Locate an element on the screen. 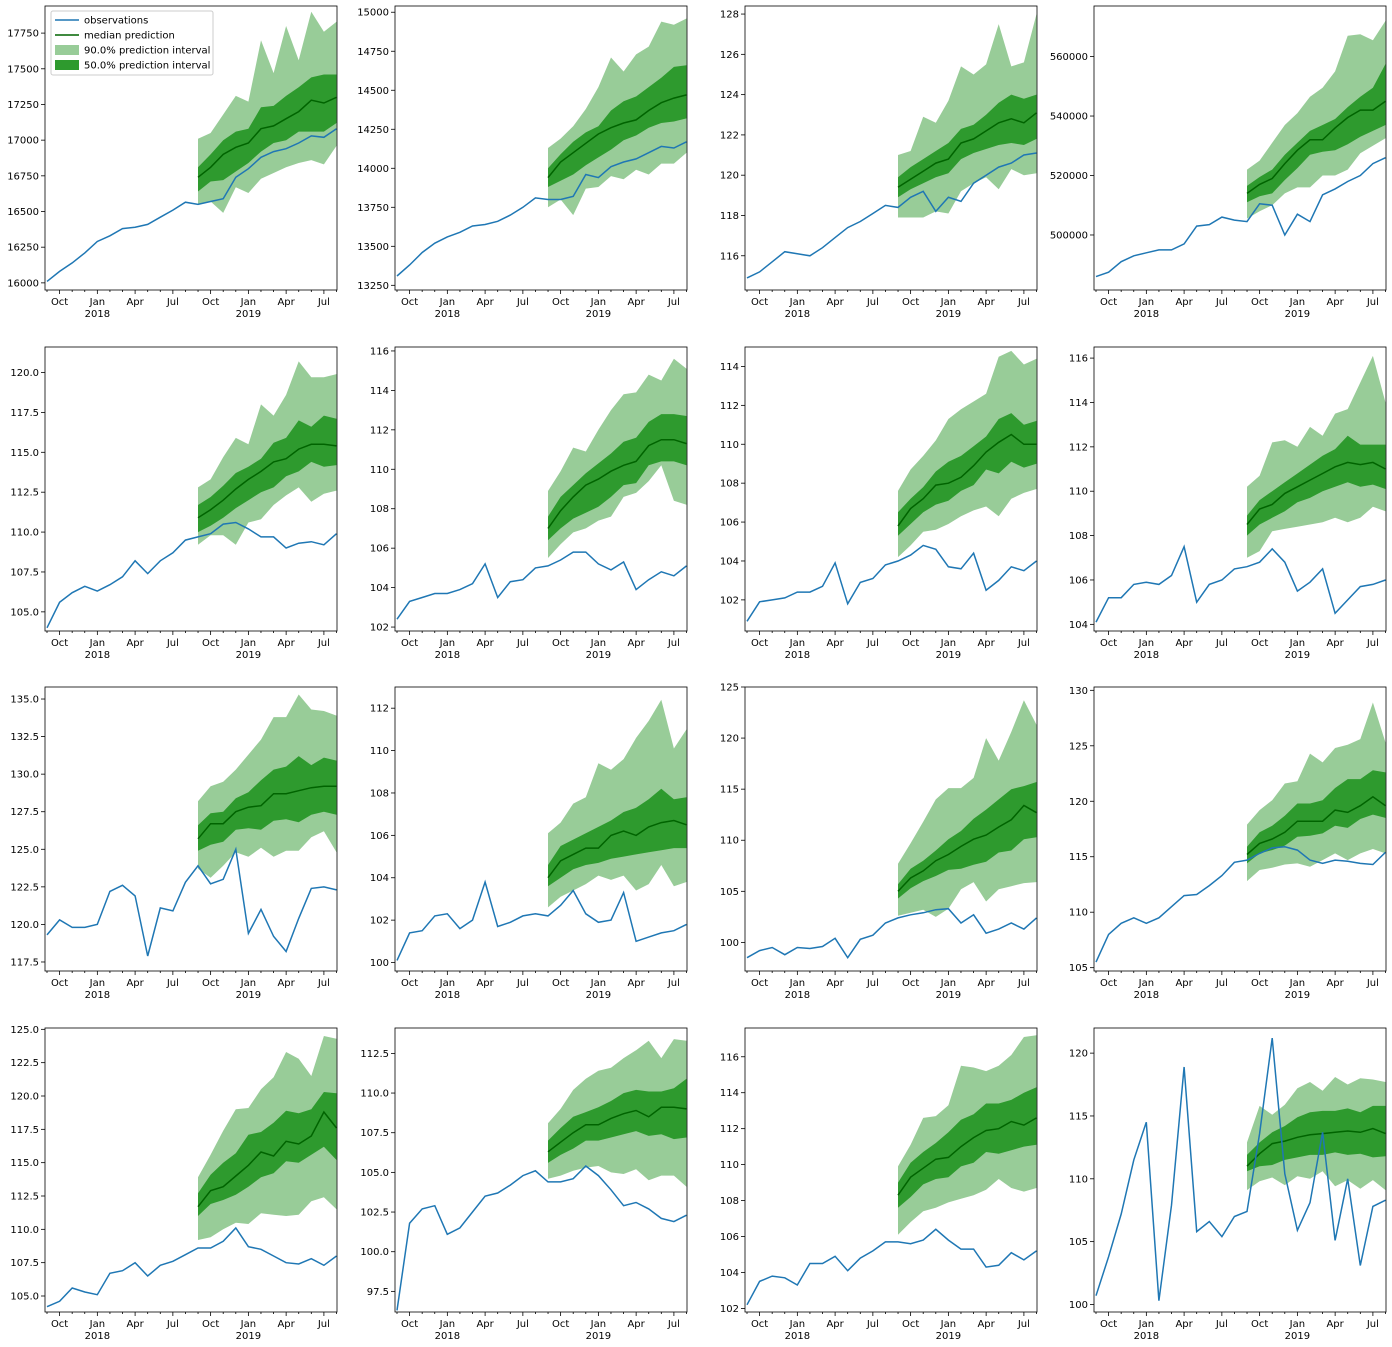 This screenshot has height=1347, width=1392. legend-label-observations: observations is located at coordinates (116, 21).